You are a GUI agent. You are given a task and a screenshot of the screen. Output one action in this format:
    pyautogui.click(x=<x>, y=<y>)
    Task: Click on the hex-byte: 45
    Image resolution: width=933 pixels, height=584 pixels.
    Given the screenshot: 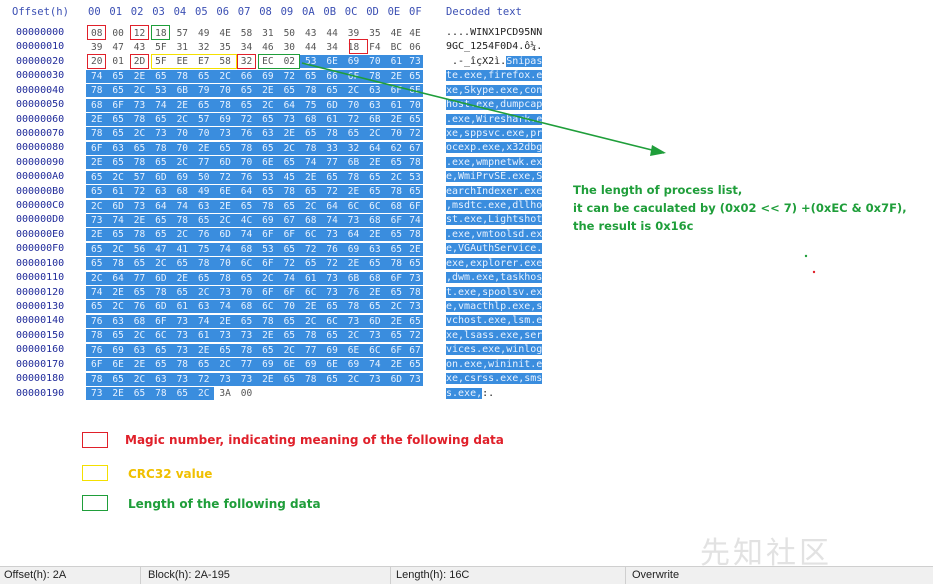 What is the action you would take?
    pyautogui.click(x=289, y=177)
    